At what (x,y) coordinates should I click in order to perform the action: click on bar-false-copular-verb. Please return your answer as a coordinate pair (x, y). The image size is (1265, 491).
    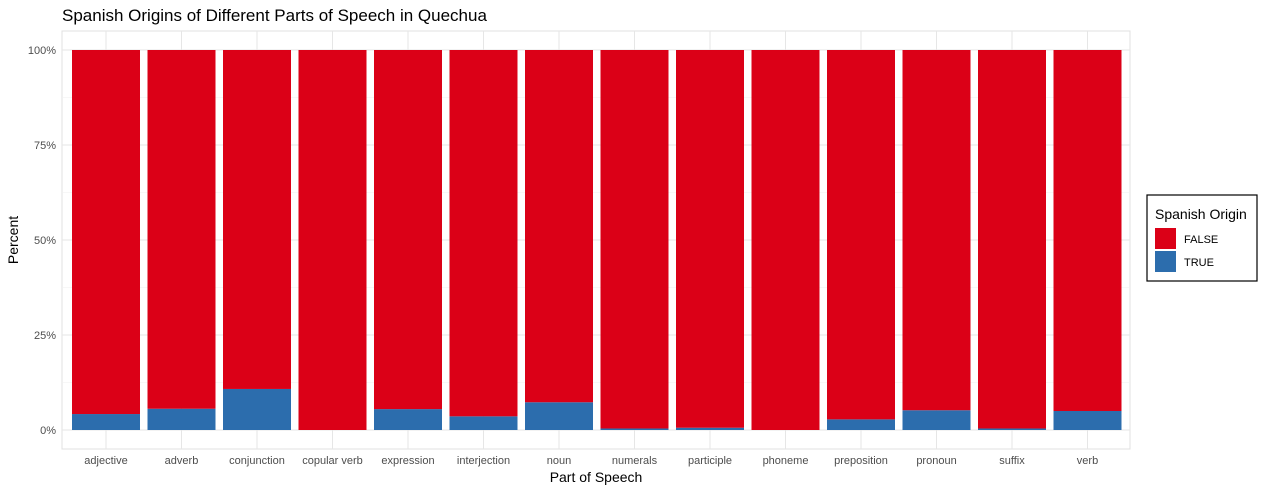
    Looking at the image, I should click on (332, 240).